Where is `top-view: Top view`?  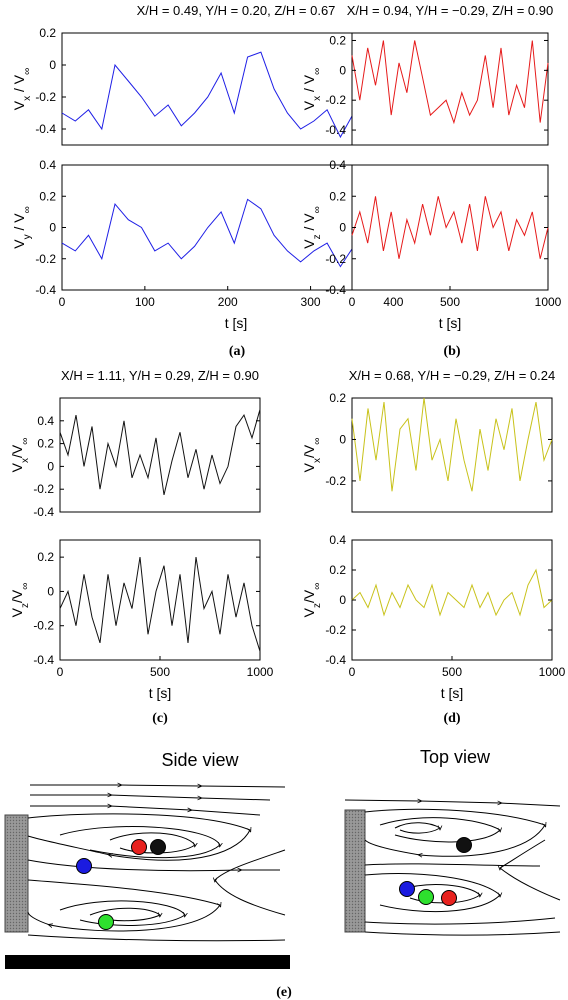 top-view: Top view is located at coordinates (452, 841).